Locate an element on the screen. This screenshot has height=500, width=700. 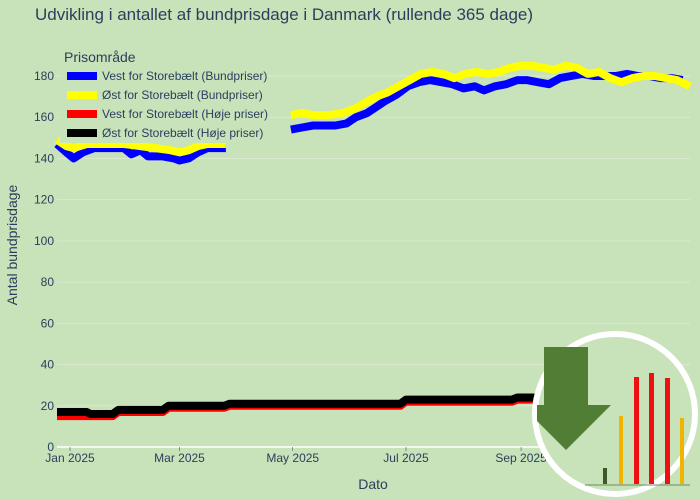
y-tick-label: 180 is located at coordinates (44, 76).